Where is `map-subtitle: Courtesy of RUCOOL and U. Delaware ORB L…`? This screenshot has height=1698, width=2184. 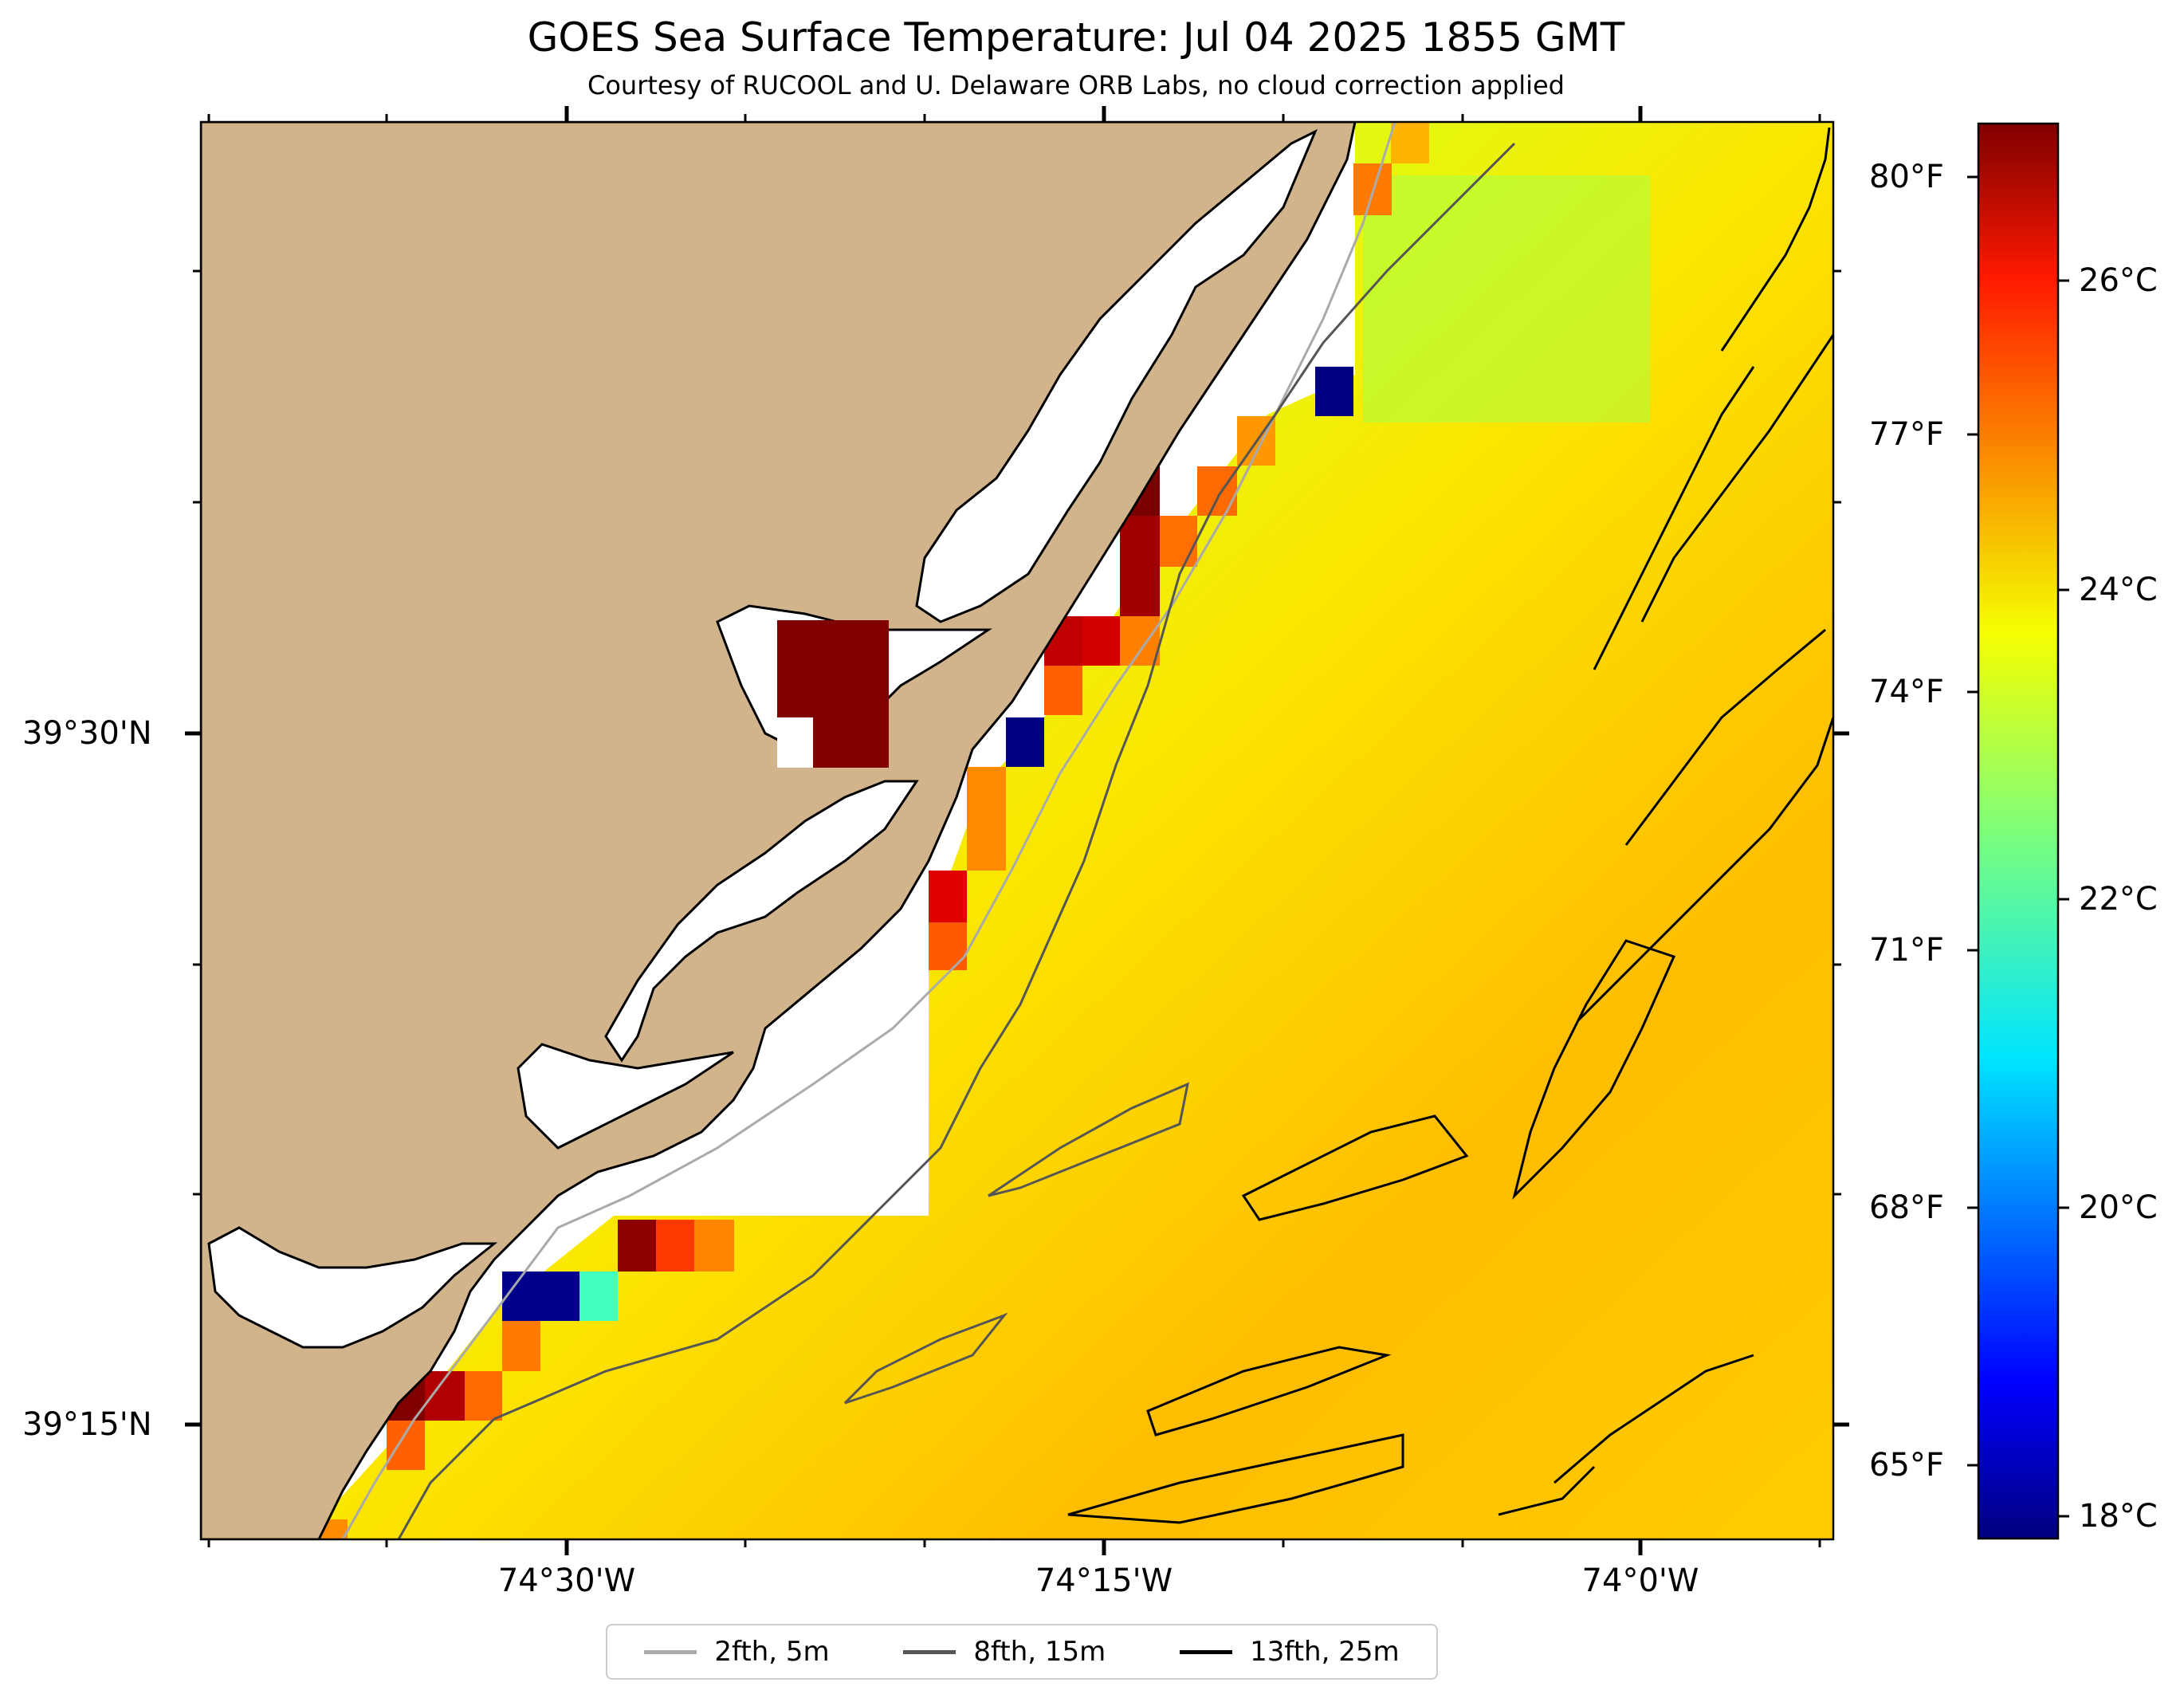
map-subtitle: Courtesy of RUCOOL and U. Delaware ORB L… is located at coordinates (1076, 85).